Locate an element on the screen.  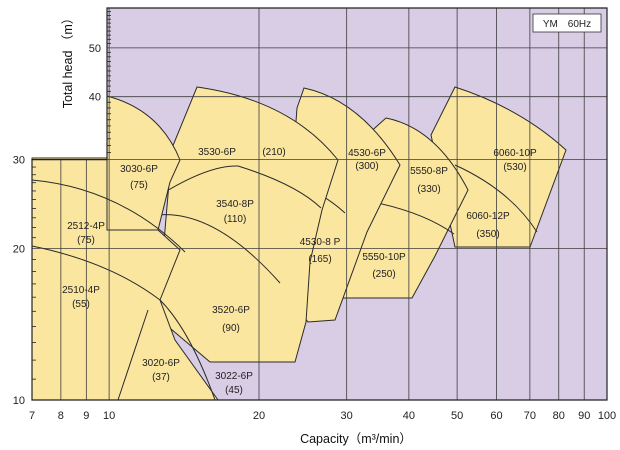
zone-label-6060-12p: 6060-12P is located at coordinates (488, 216).